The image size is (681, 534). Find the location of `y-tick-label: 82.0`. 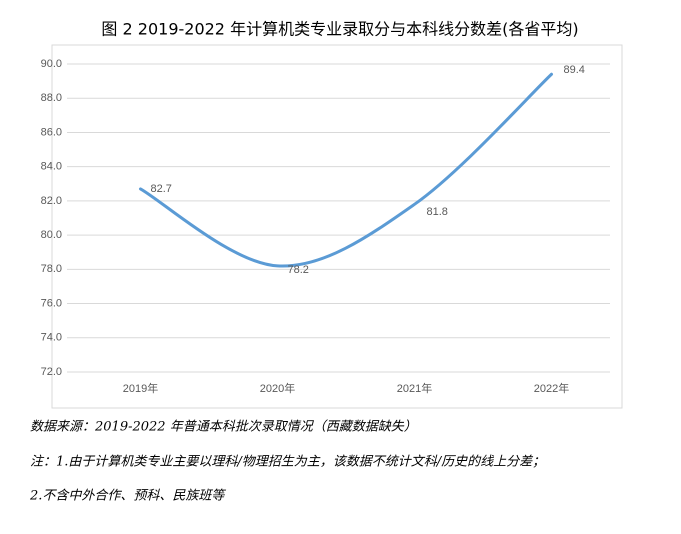

y-tick-label: 82.0 is located at coordinates (51, 201).